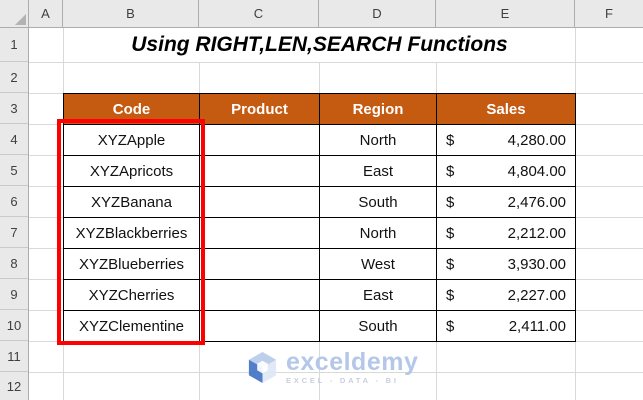 The height and width of the screenshot is (400, 643). Describe the element at coordinates (536, 140) in the screenshot. I see `sales-amount: 4,280.00` at that location.